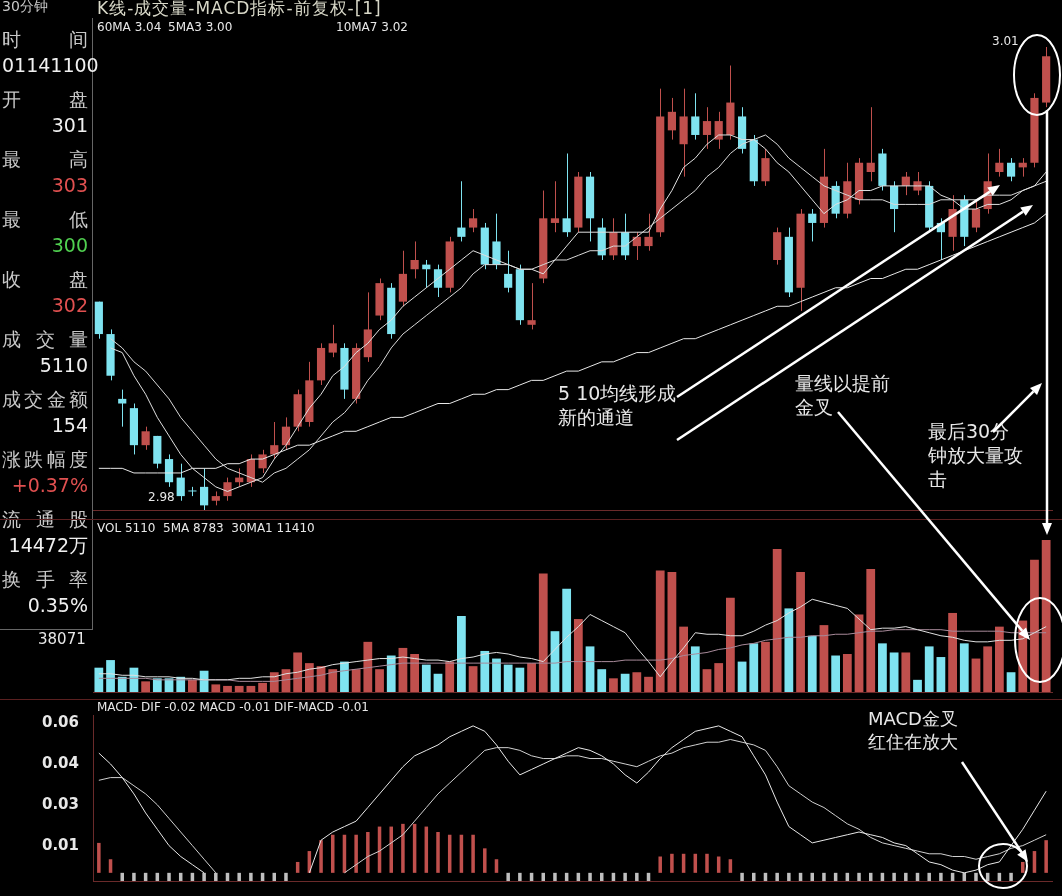  I want to click on text: 时间, so click(45, 40).